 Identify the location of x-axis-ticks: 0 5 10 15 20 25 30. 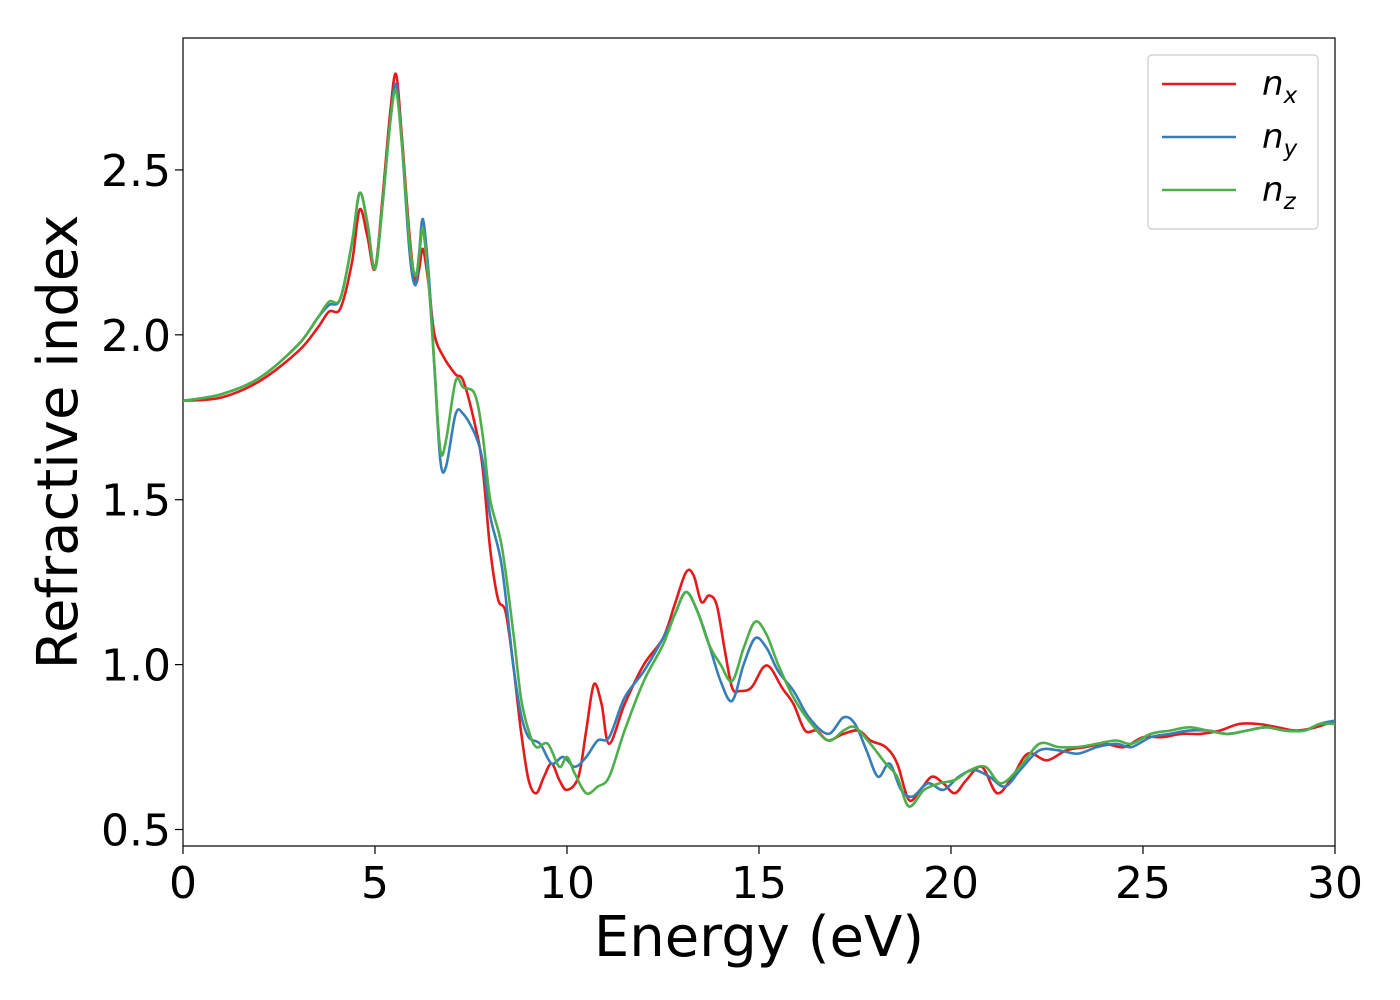
(766, 877).